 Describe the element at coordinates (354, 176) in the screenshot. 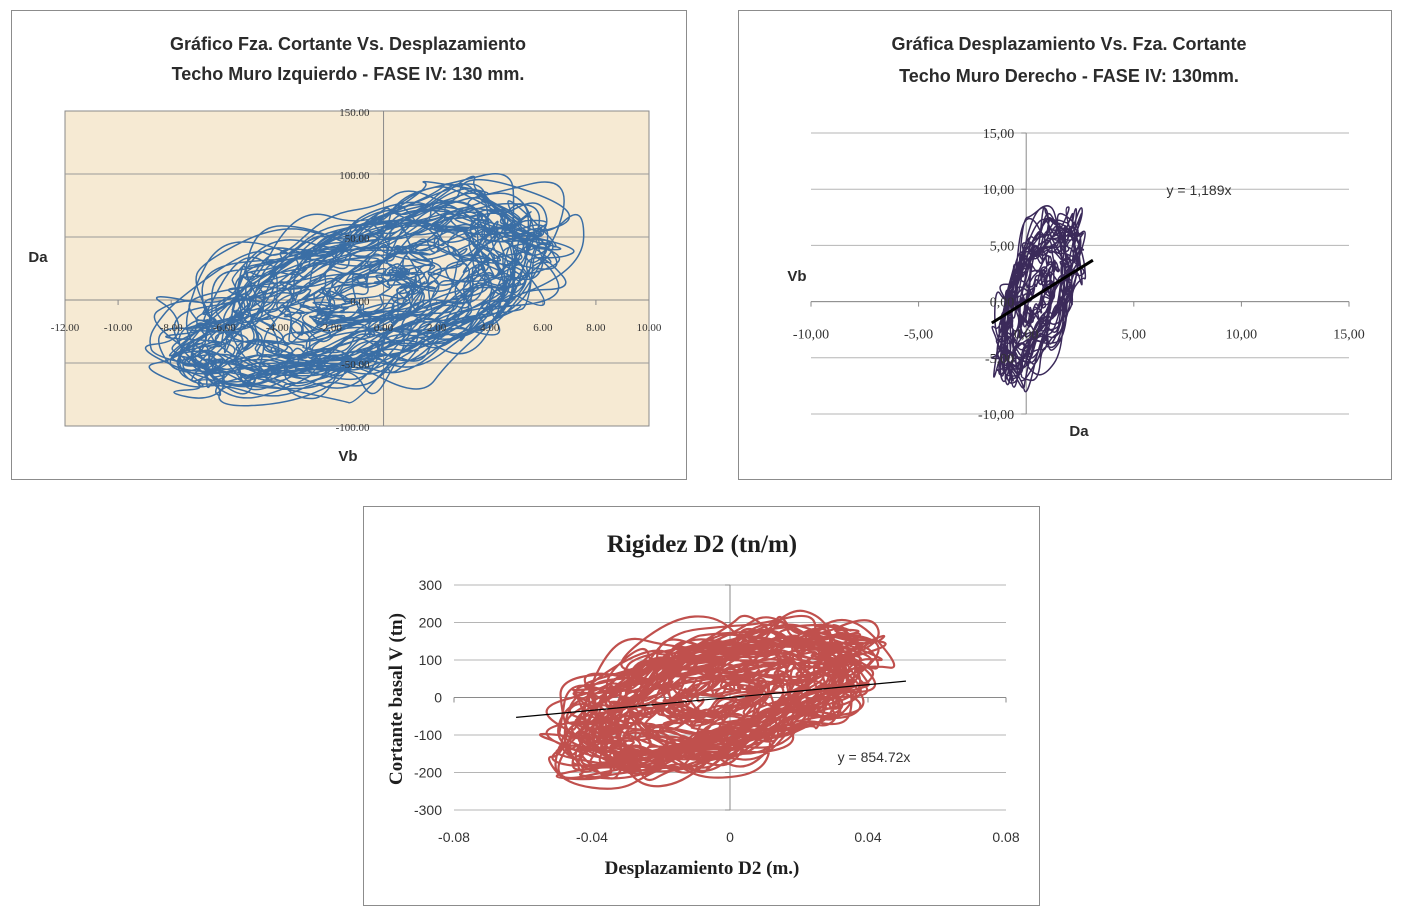

I see `y-tick-label: 100.00` at that location.